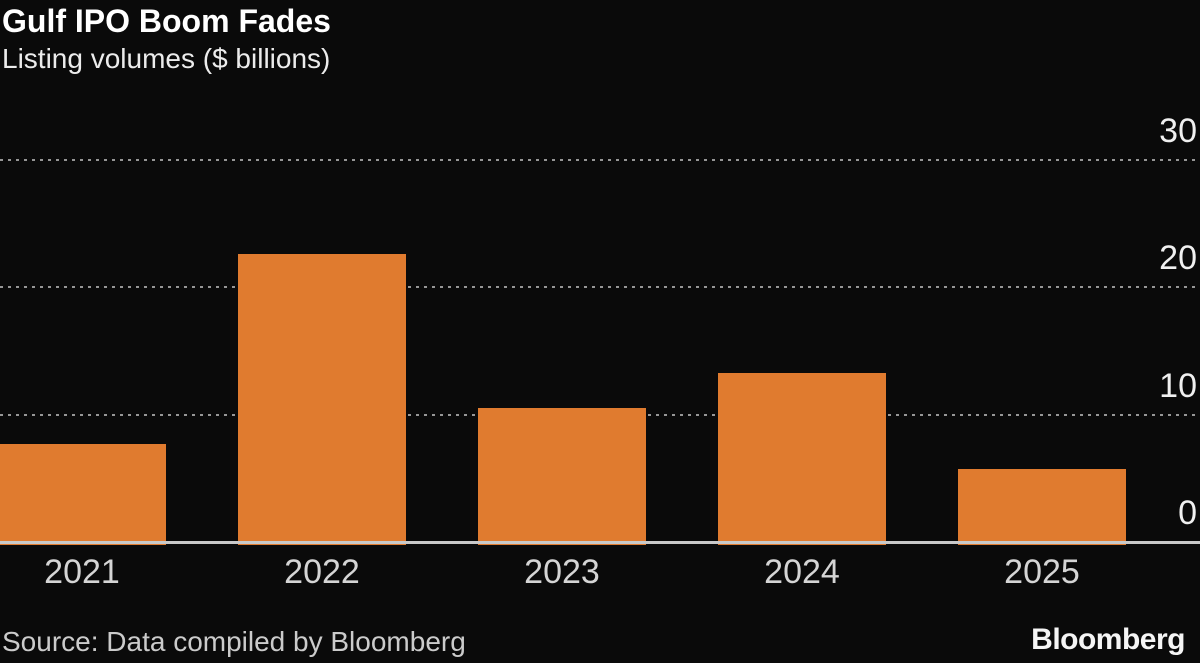  What do you see at coordinates (1108, 639) in the screenshot?
I see `bloomberg-logo: Bloomberg` at bounding box center [1108, 639].